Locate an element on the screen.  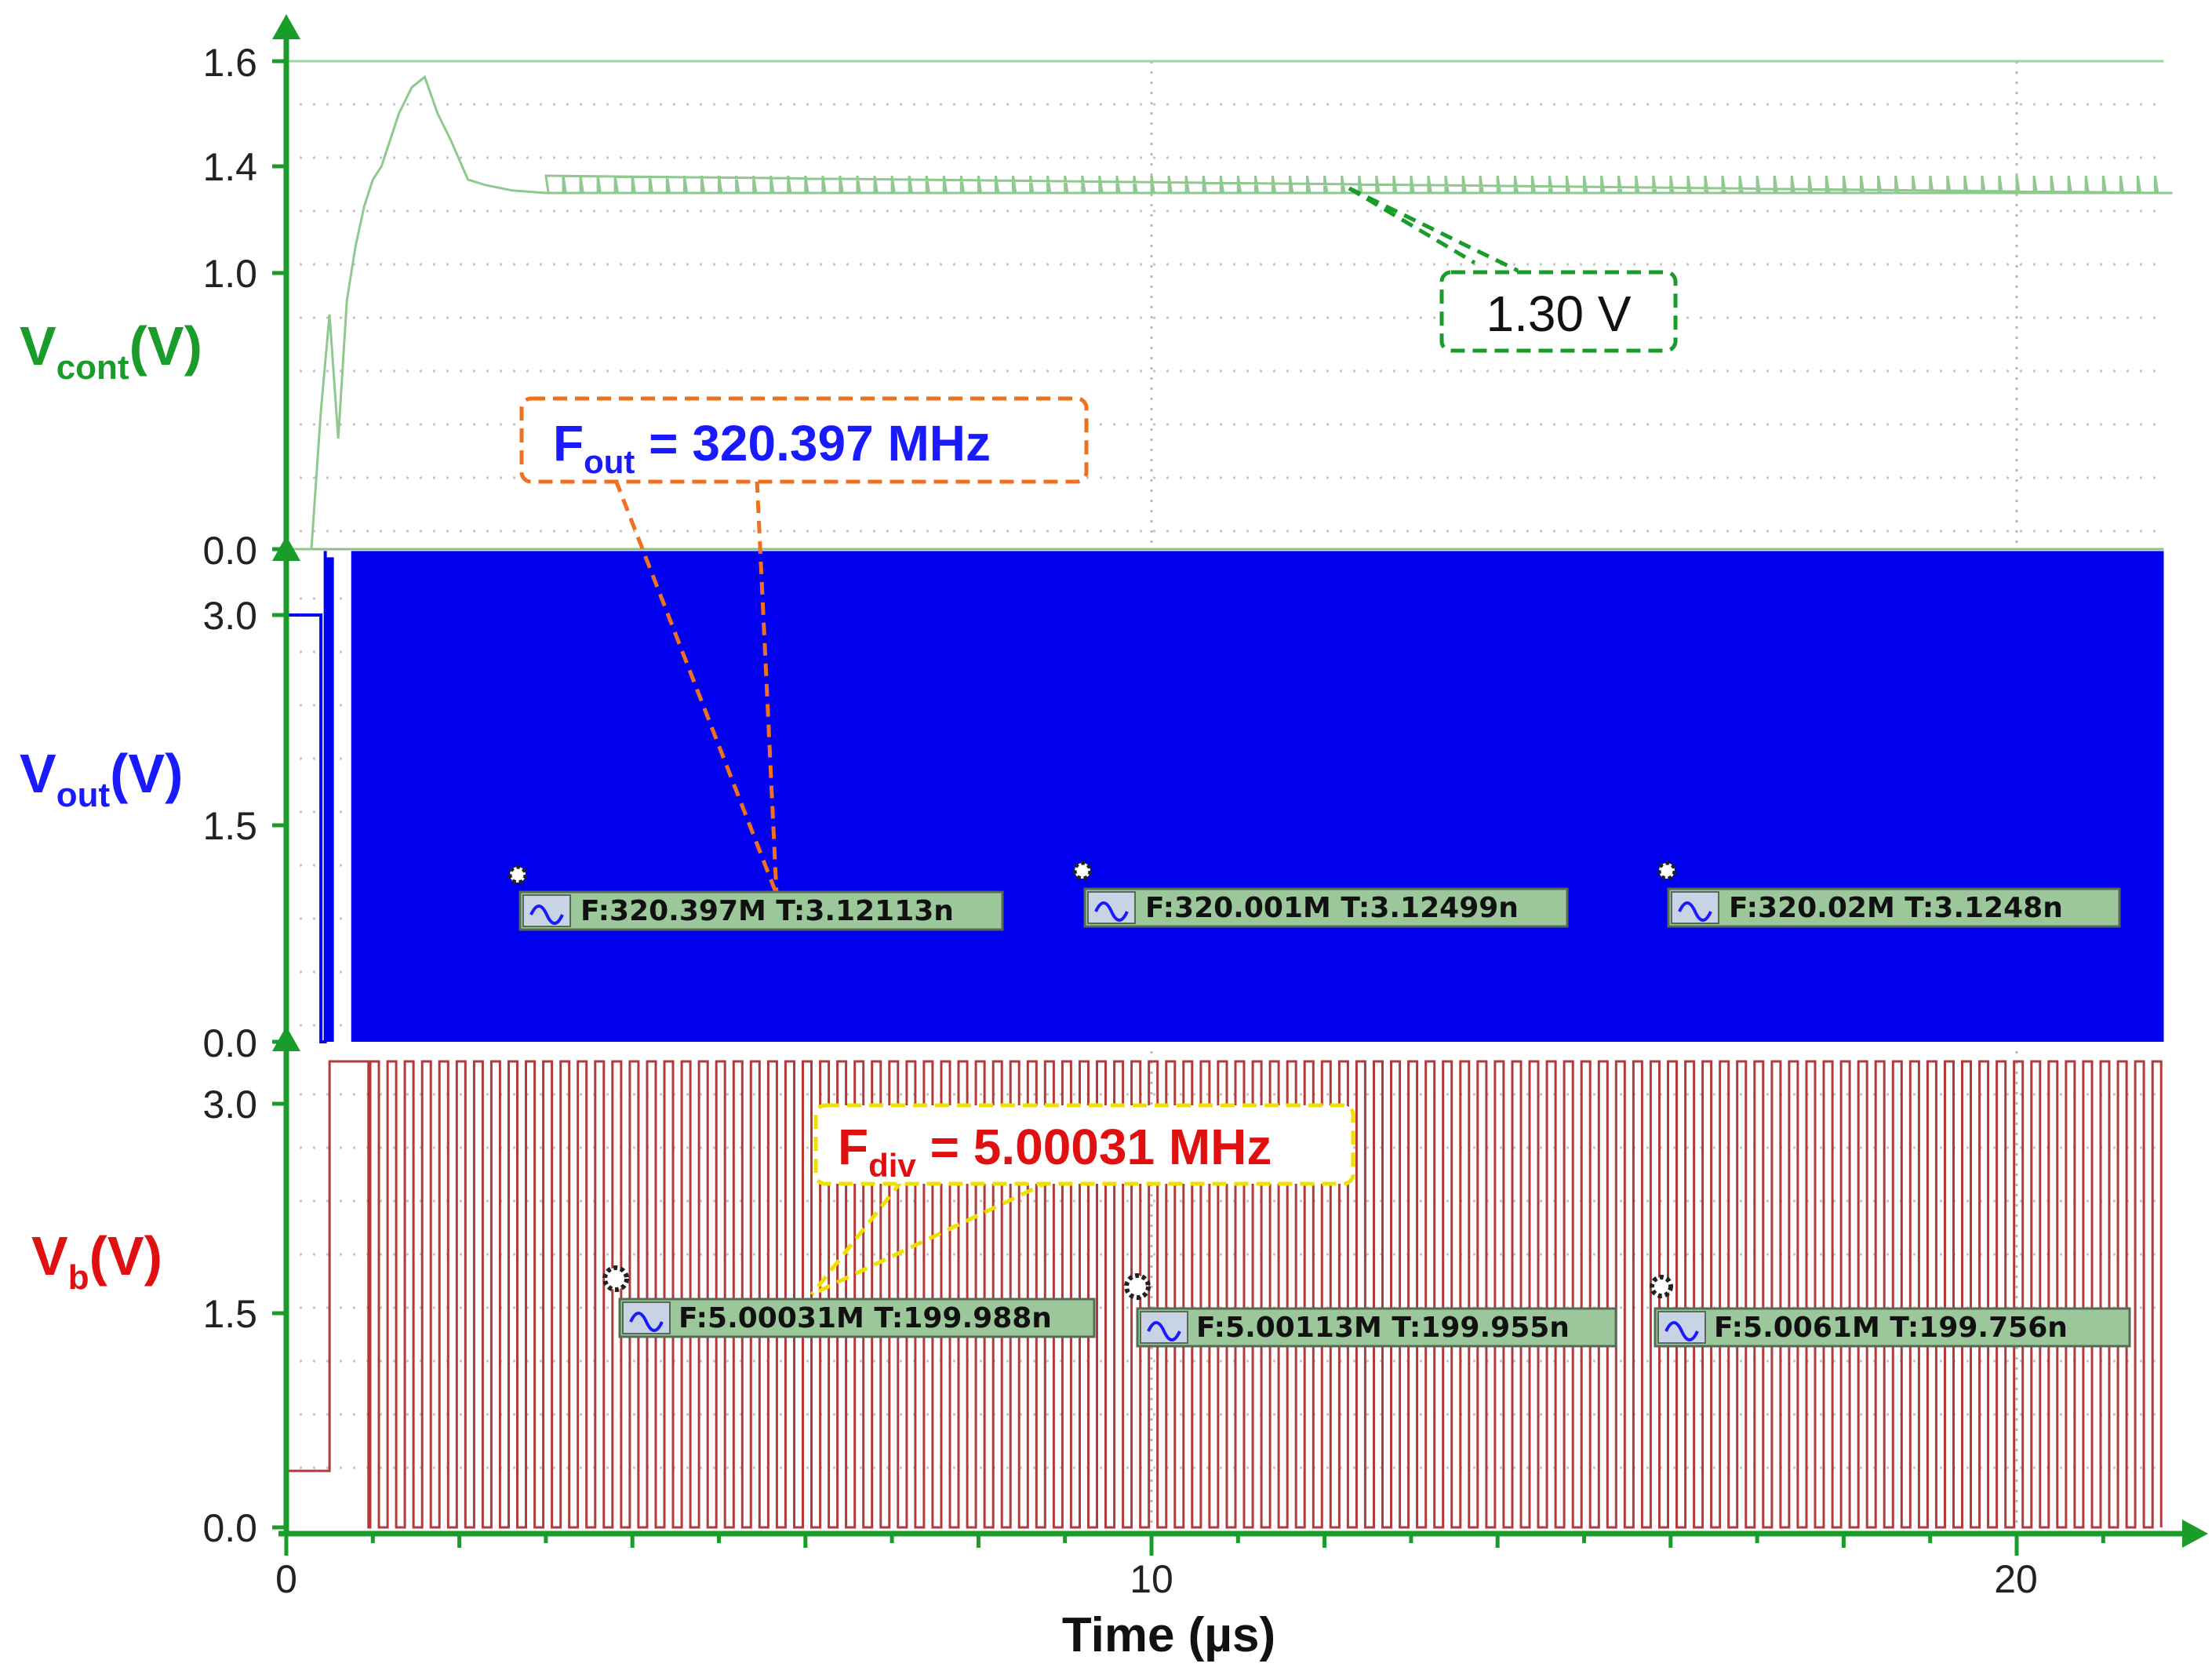
vout-startup-burst is located at coordinates (330, 799).